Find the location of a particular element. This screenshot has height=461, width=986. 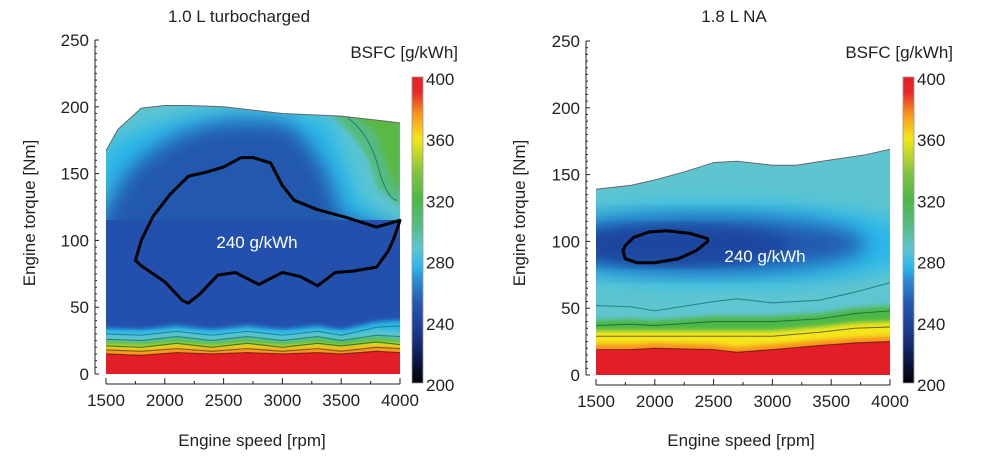

chart-title: 1.8 L NA is located at coordinates (734, 16).